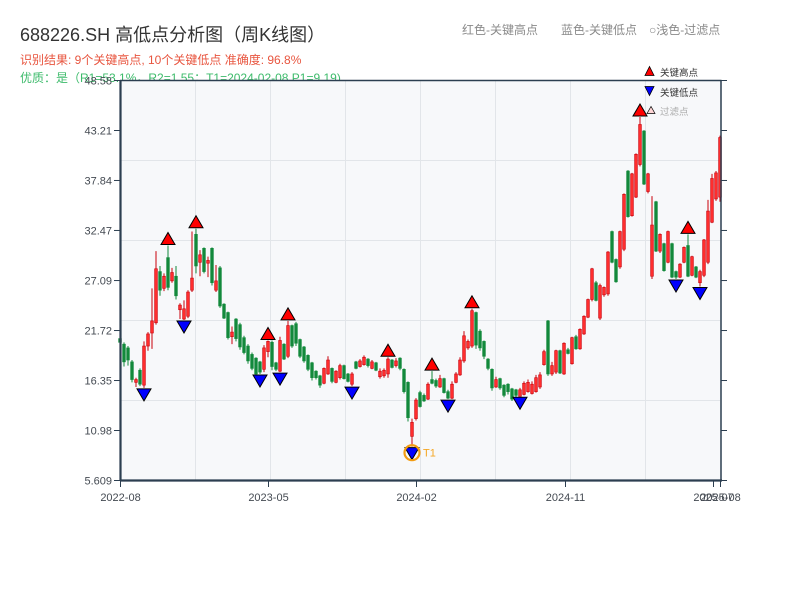 The image size is (800, 600). What do you see at coordinates (667, 111) in the screenshot?
I see `legend-item-filtered: 过滤点` at bounding box center [667, 111].